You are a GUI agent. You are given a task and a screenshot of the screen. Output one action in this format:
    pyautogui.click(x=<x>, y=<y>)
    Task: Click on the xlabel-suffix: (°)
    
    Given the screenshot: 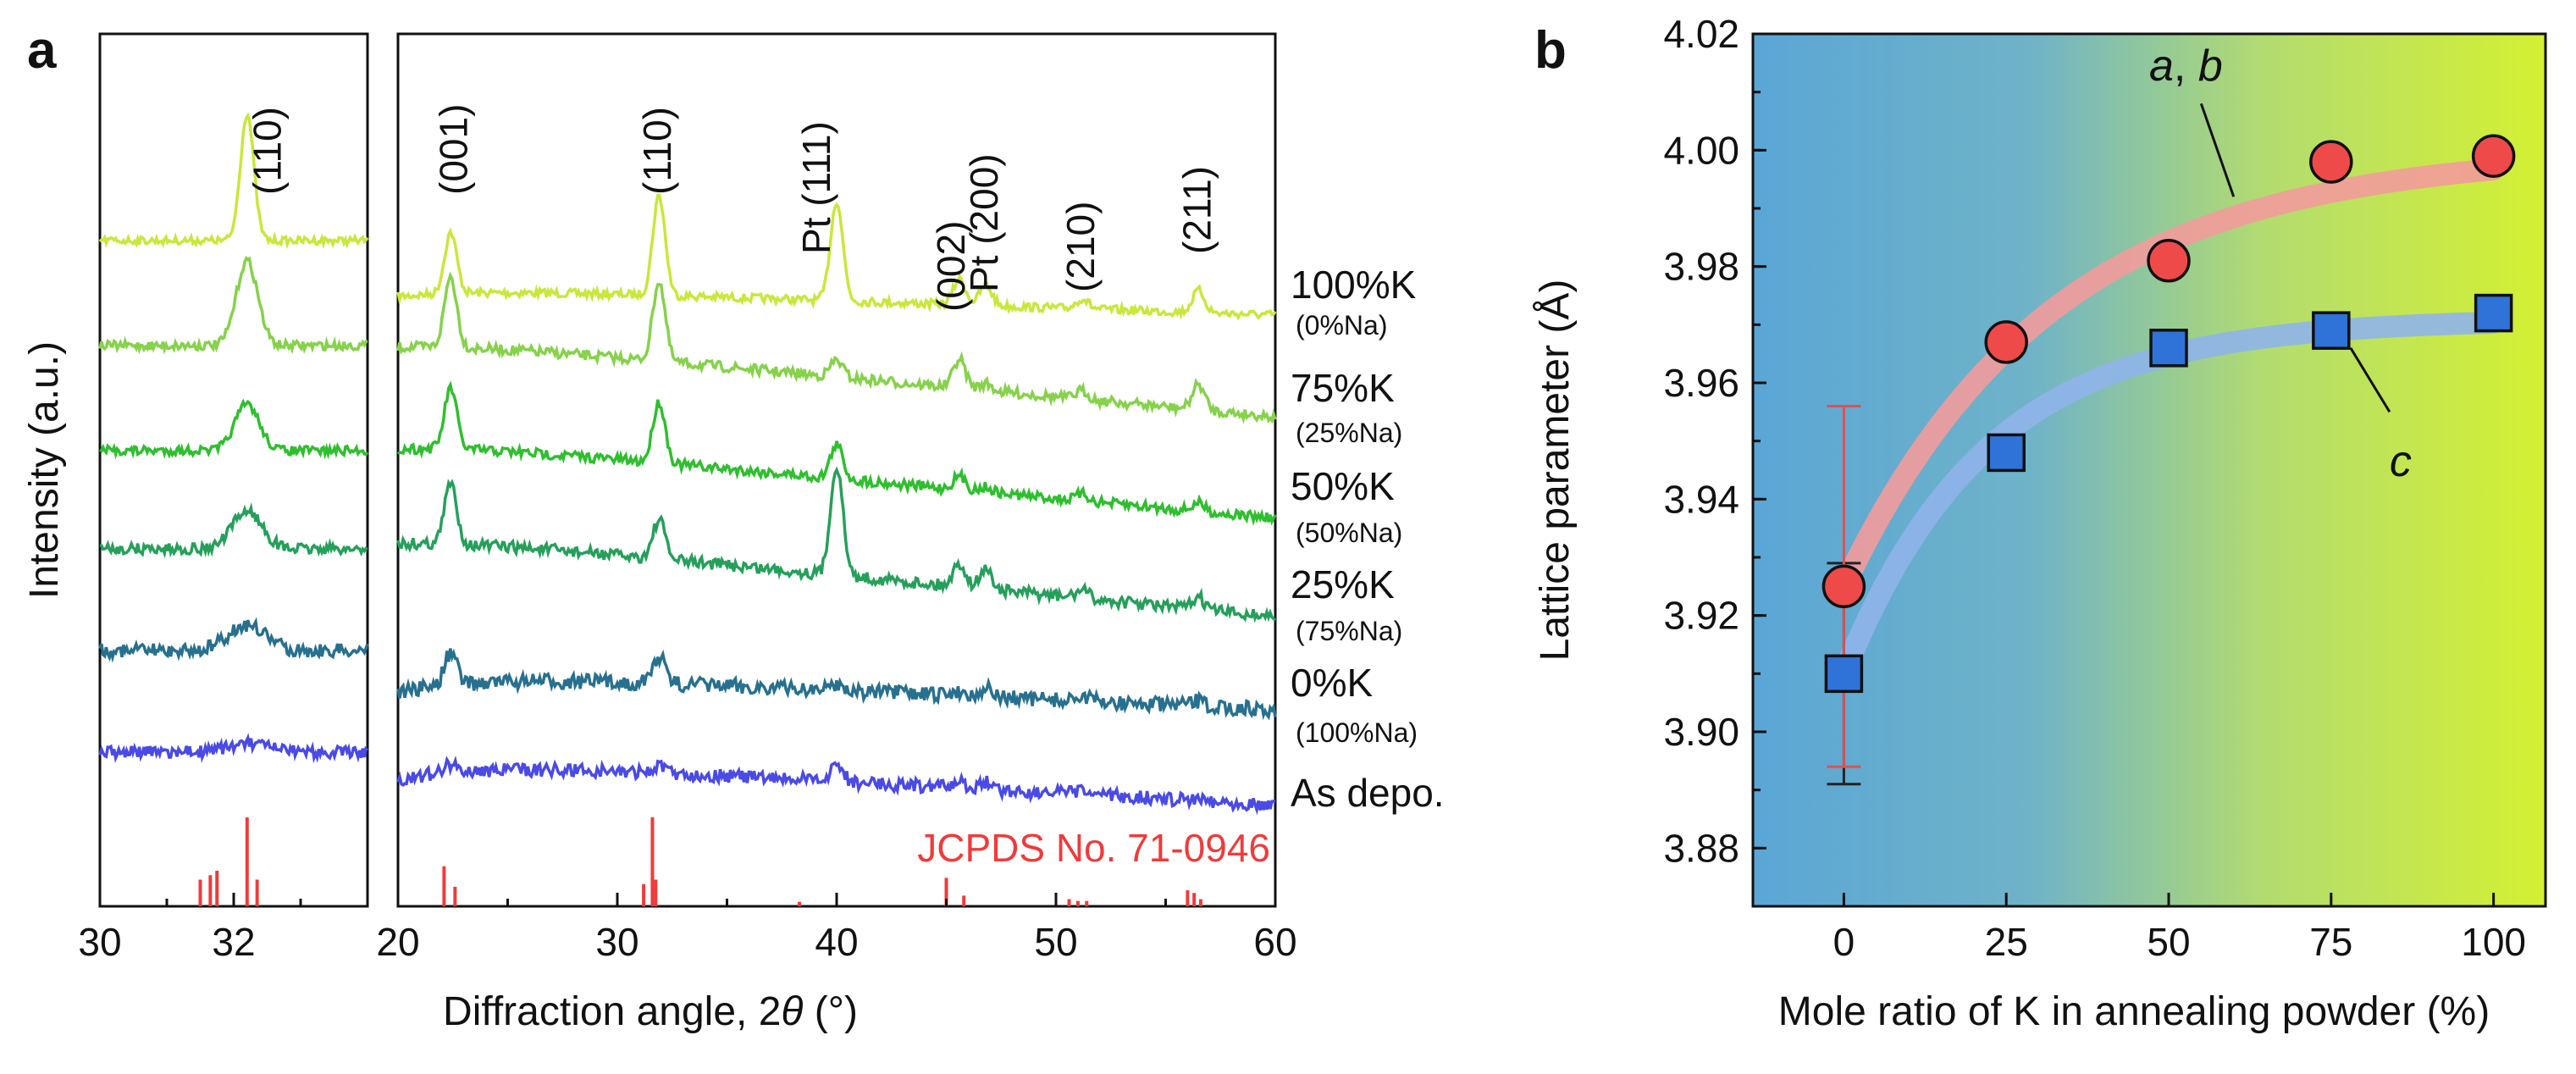 What is the action you would take?
    pyautogui.click(x=831, y=1011)
    